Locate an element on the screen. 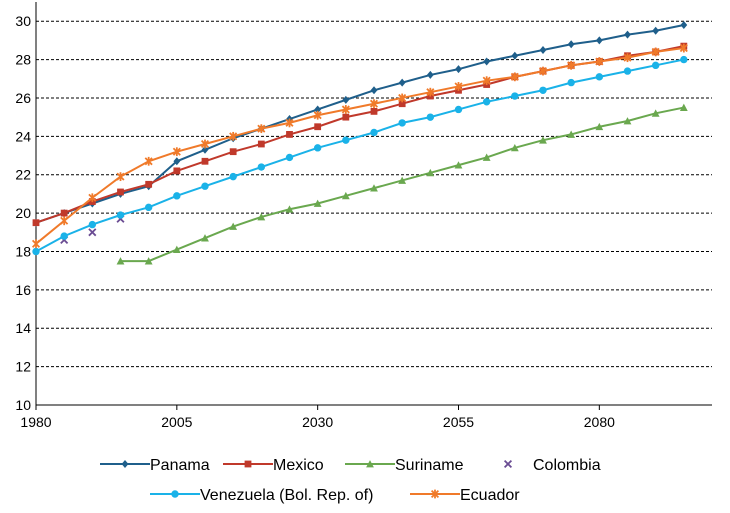 This screenshot has width=730, height=513. y-tick-label: 28 is located at coordinates (23, 60).